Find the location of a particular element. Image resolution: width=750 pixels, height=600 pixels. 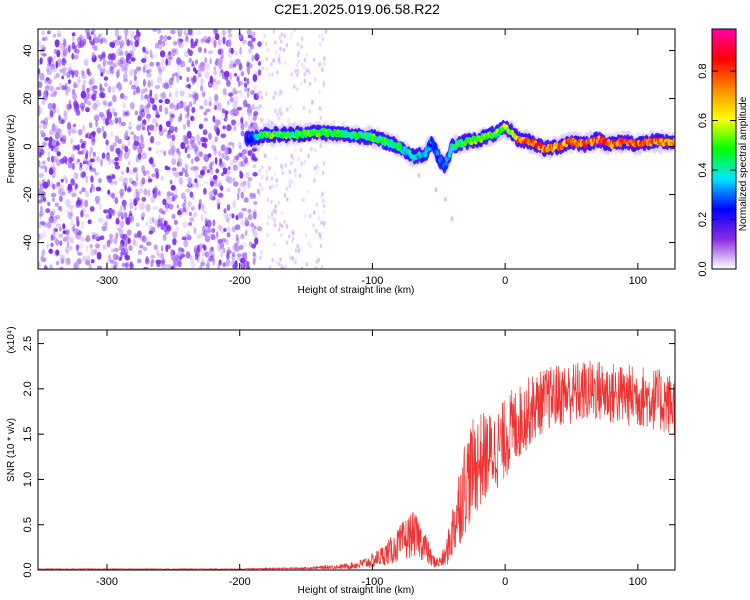

x-tick-label: 100 is located at coordinates (638, 582).